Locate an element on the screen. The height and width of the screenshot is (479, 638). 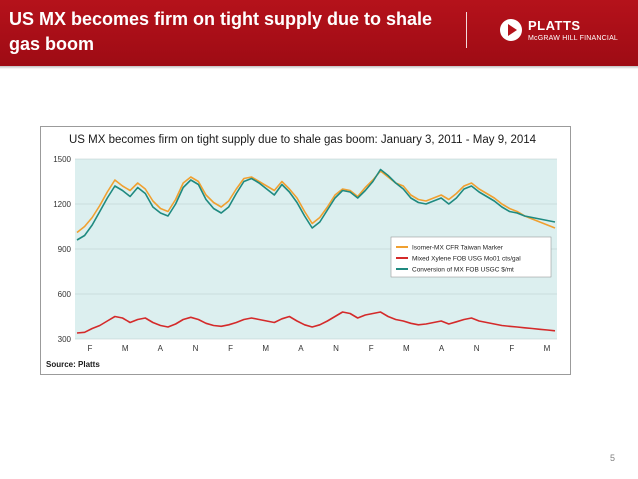
y-tick-label: 300 is located at coordinates (65, 339).